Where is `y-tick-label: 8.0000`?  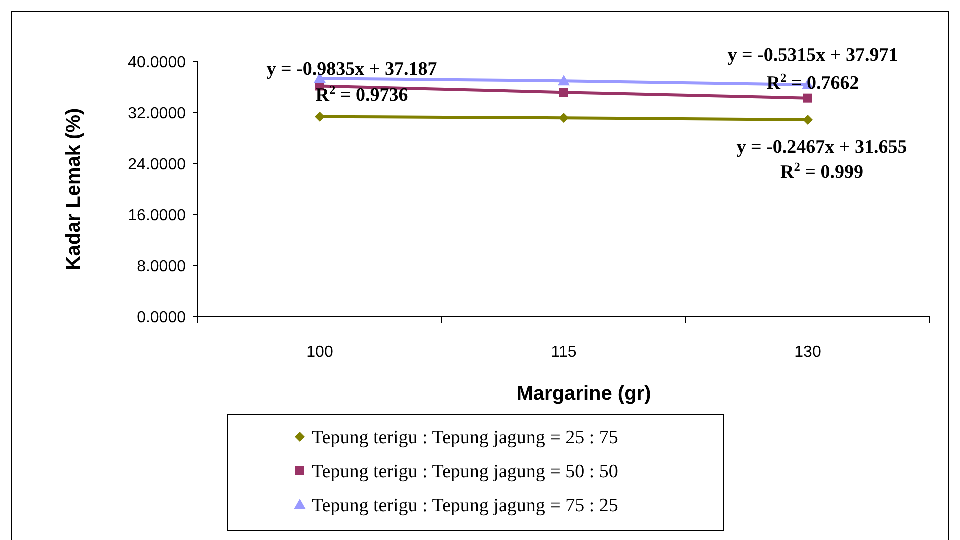
y-tick-label: 8.0000 is located at coordinates (161, 267).